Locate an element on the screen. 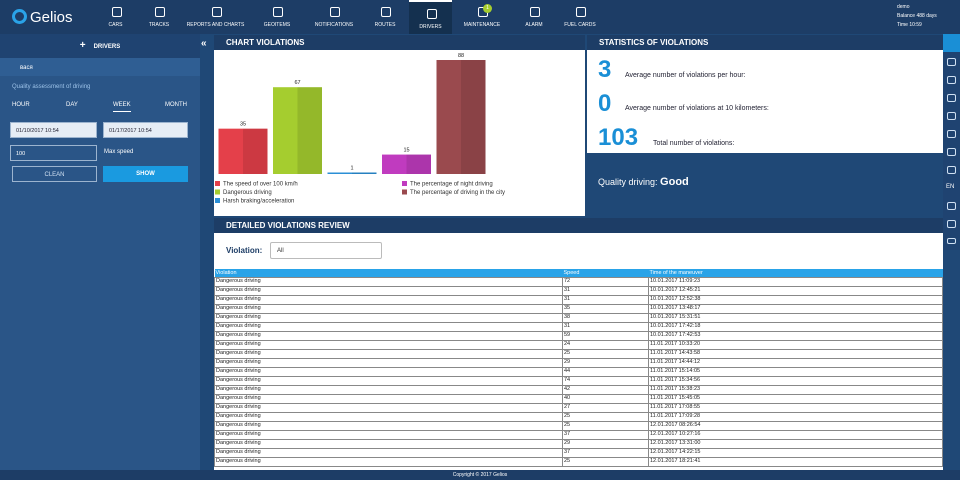 This screenshot has width=960, height=480. data-label: 1 is located at coordinates (351, 169).